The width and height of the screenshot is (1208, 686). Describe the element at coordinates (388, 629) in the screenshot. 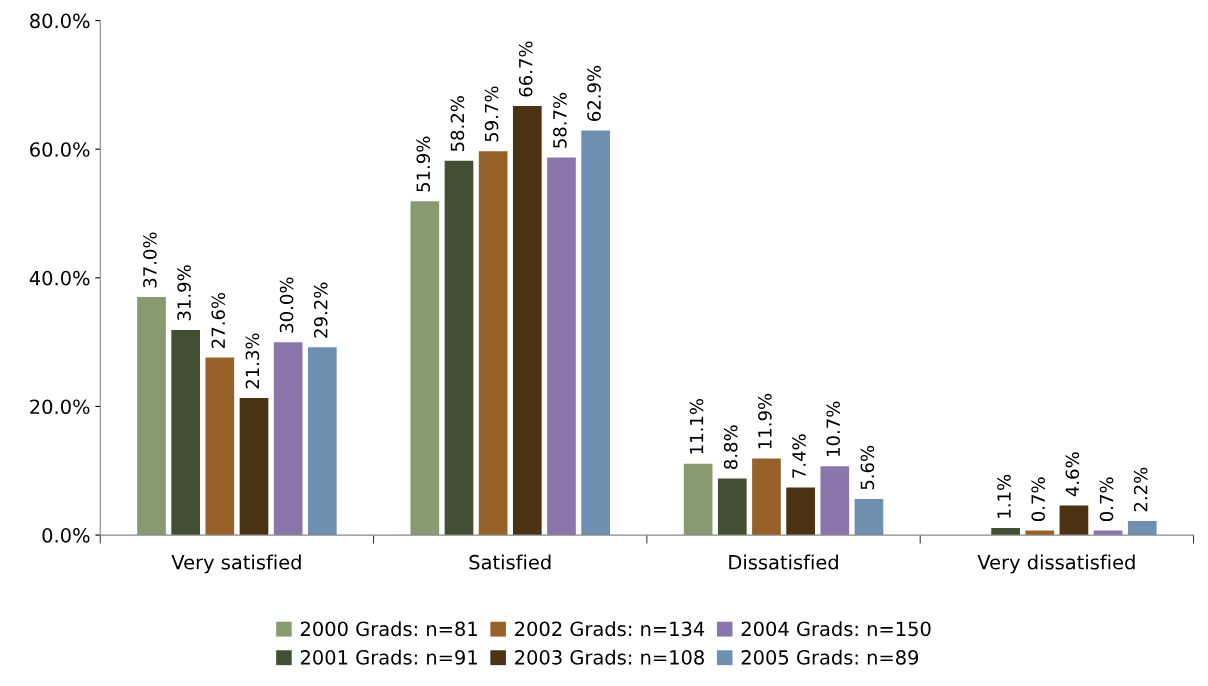

I see `legend-label: 2000 Grads: n=81` at that location.